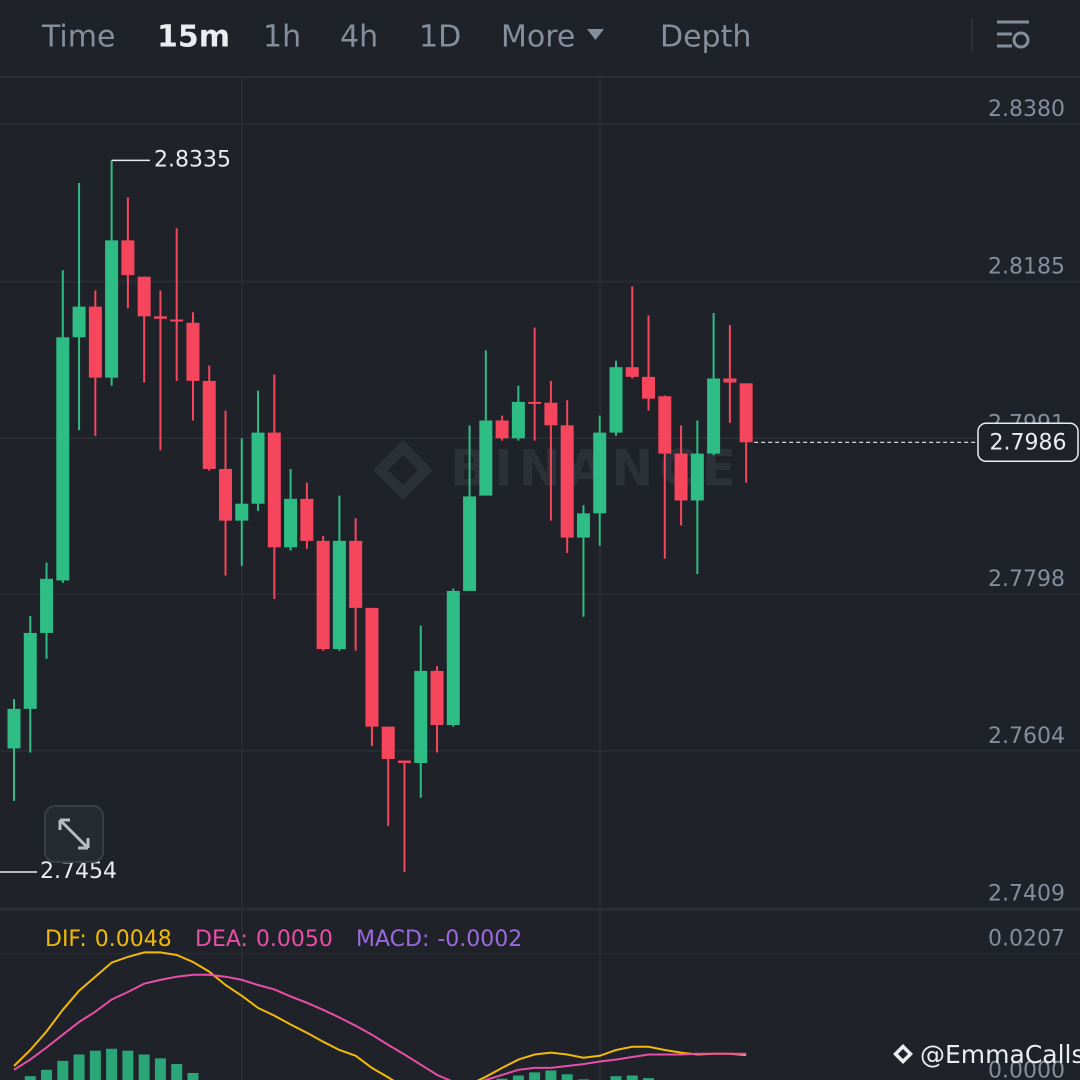 The height and width of the screenshot is (1080, 1080). I want to click on tab: Depth, so click(705, 37).